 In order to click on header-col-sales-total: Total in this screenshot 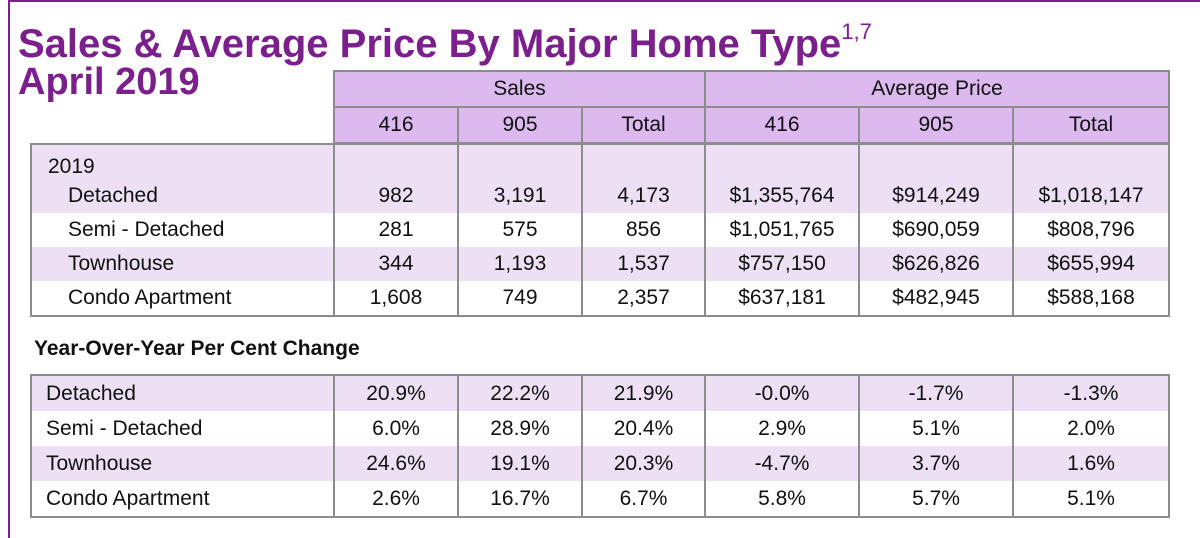, I will do `click(643, 125)`.